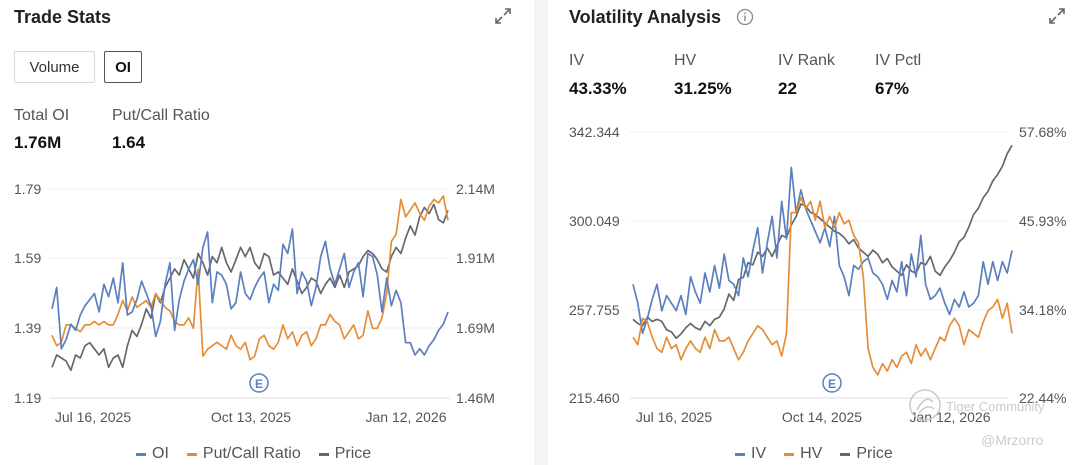 This screenshot has height=465, width=1080. Describe the element at coordinates (759, 453) in the screenshot. I see `legend-label: IV` at that location.